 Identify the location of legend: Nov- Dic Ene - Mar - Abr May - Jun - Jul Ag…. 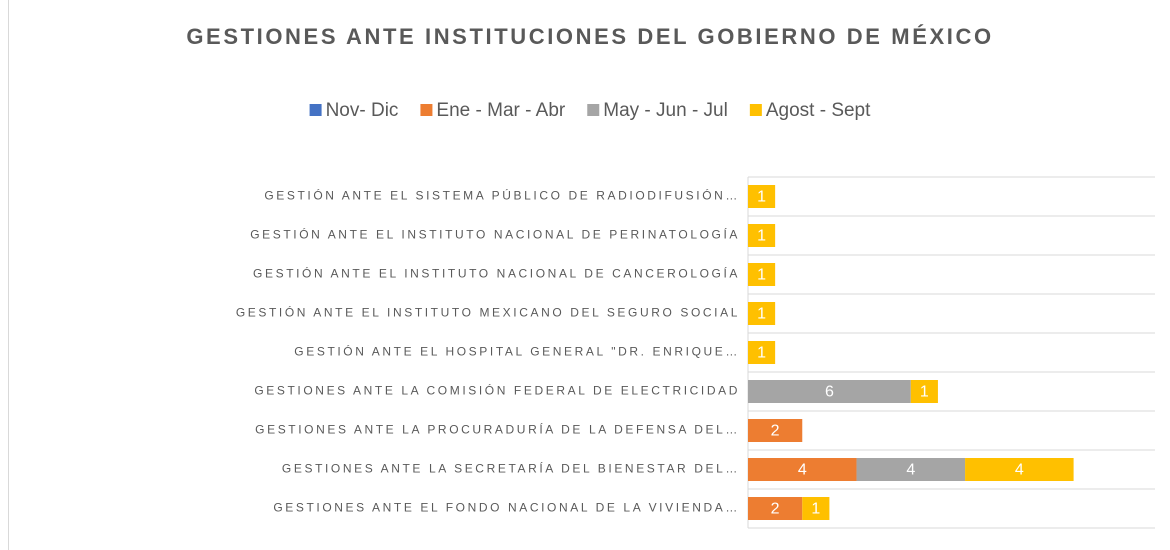
(590, 110).